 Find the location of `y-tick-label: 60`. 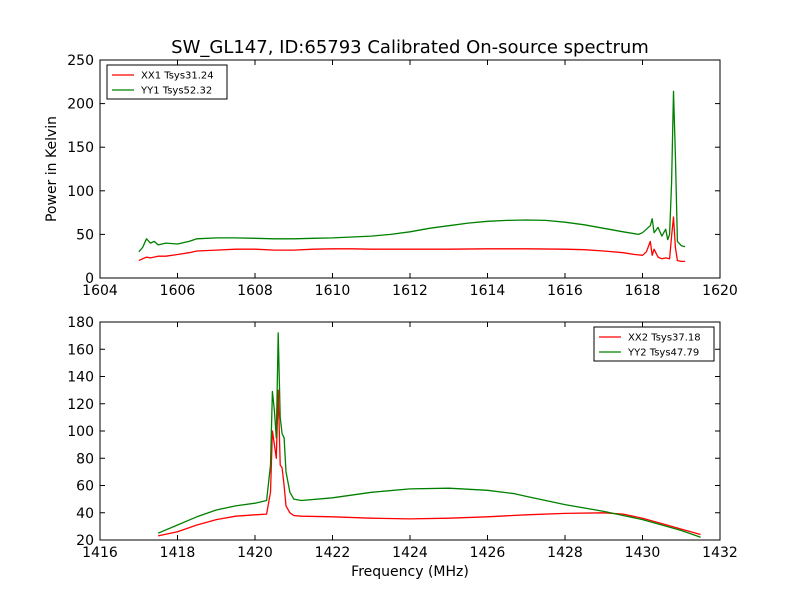

y-tick-label: 60 is located at coordinates (85, 487).